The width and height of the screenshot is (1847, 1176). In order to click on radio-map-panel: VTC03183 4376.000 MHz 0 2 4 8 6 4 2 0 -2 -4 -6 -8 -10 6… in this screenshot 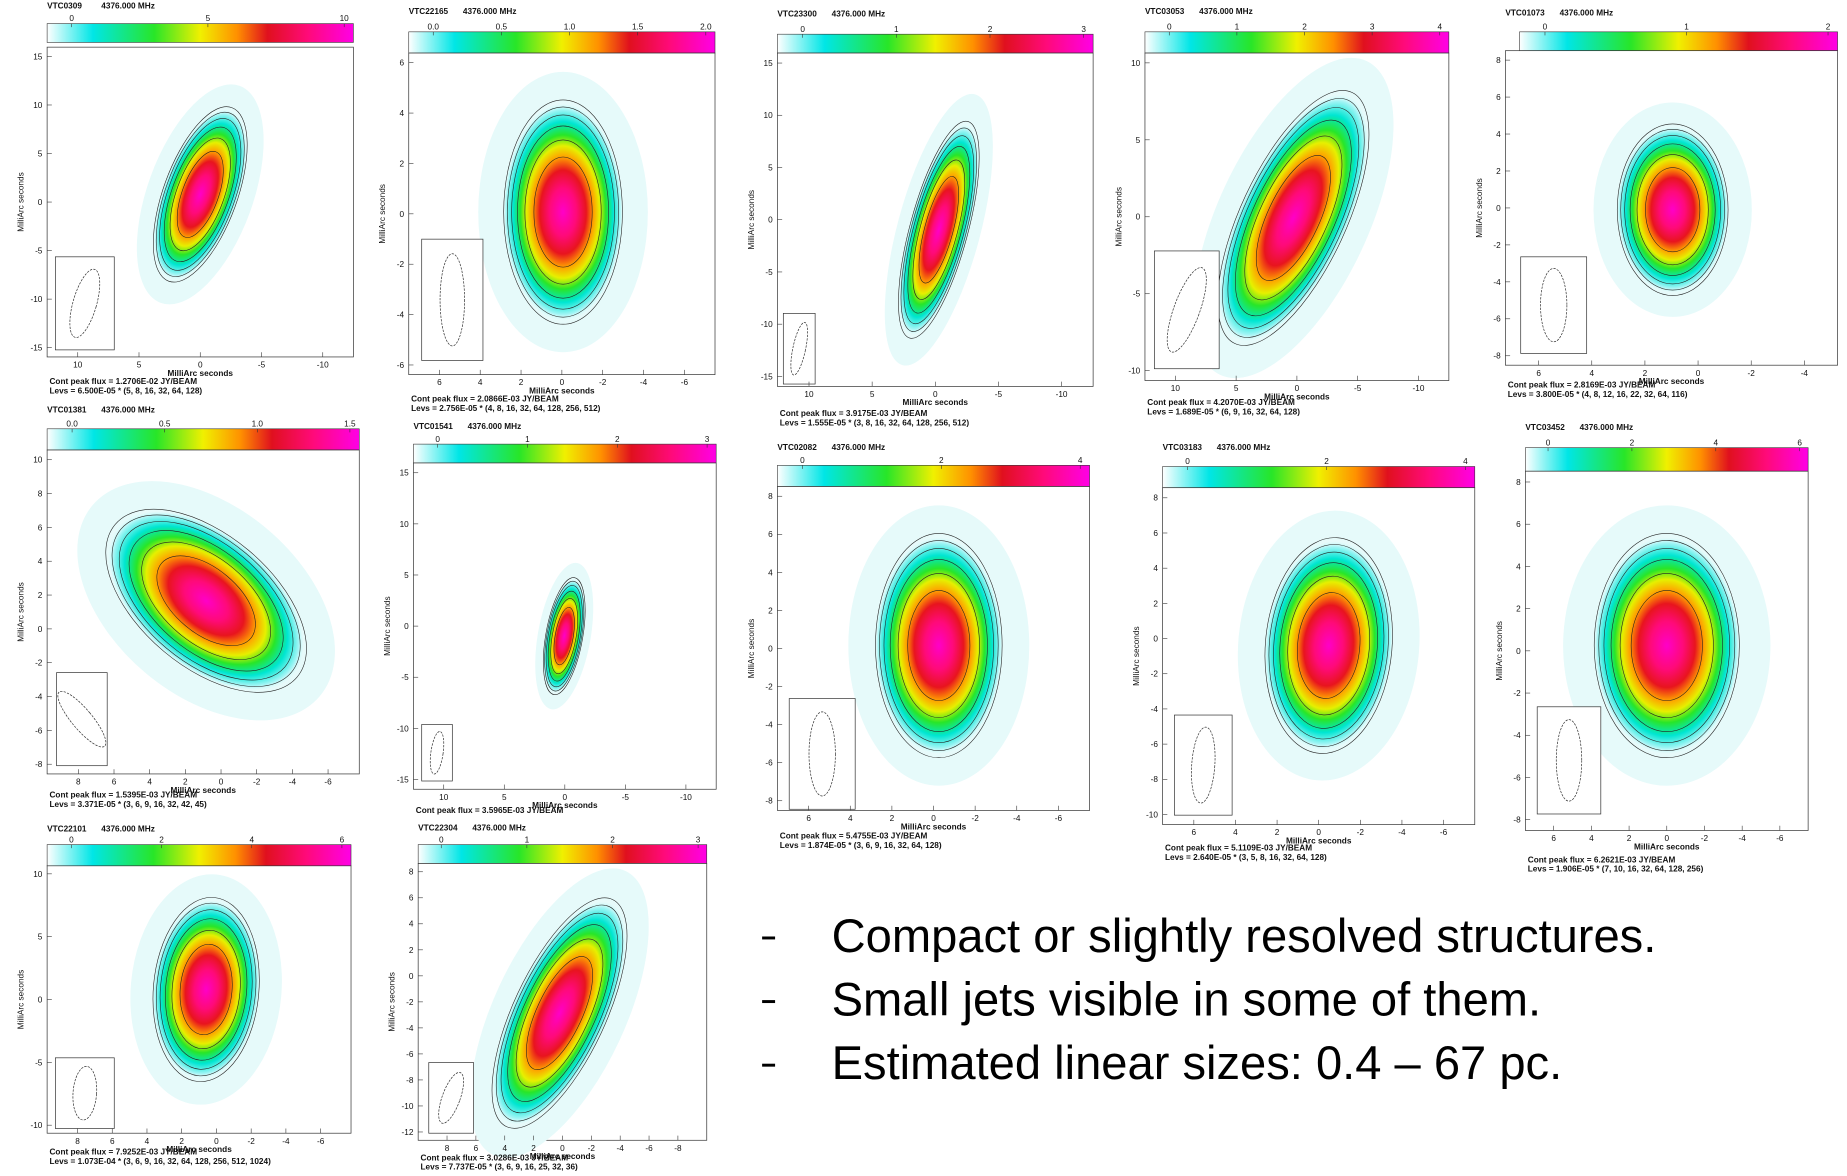, I will do `click(1304, 652)`.